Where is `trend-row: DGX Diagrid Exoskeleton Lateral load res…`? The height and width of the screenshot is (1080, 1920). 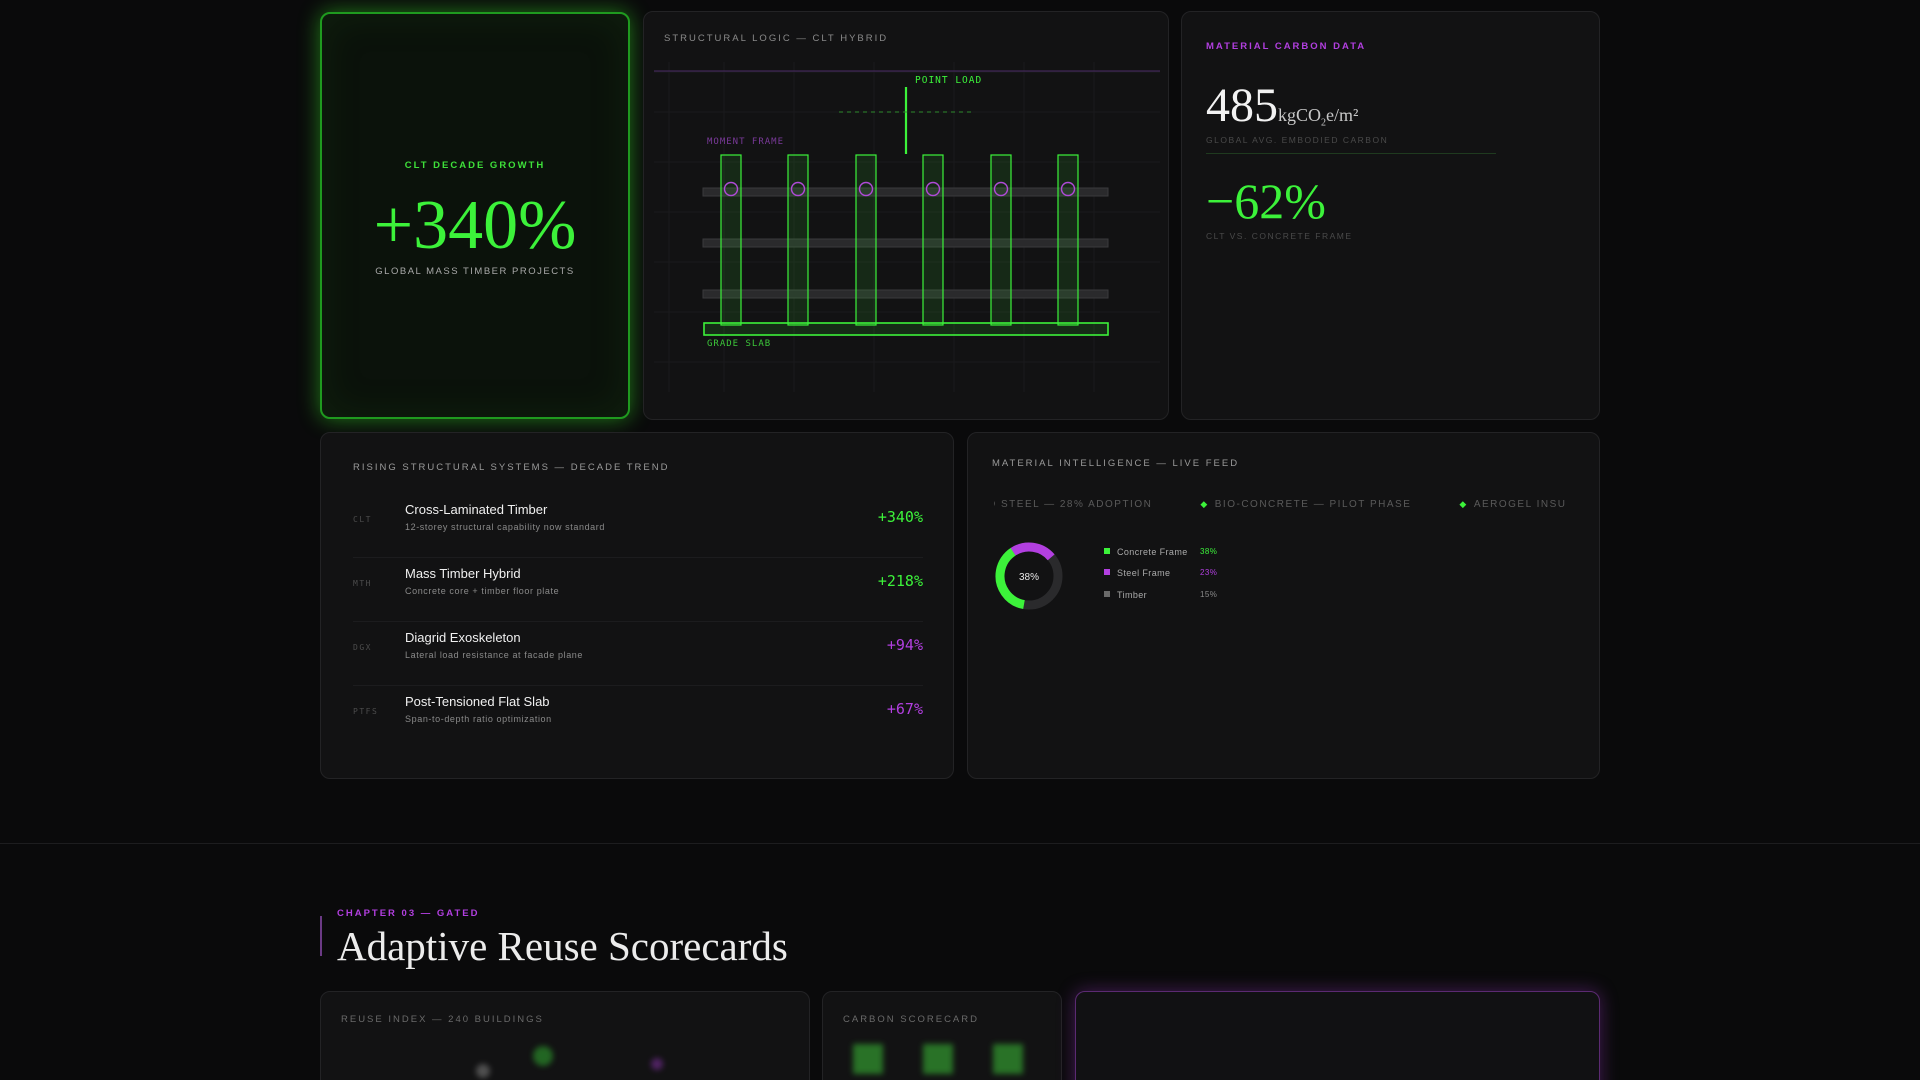 trend-row: DGX Diagrid Exoskeleton Lateral load res… is located at coordinates (638, 654).